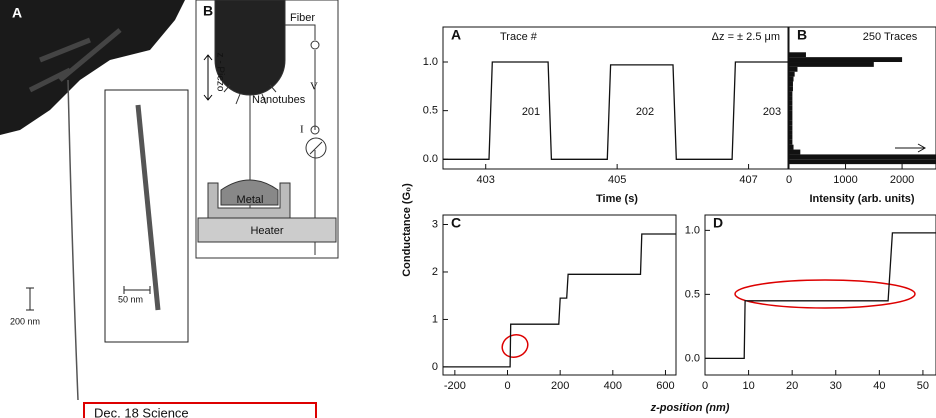 The width and height of the screenshot is (936, 418). I want to click on schematic-label: Nanotubes, so click(279, 100).